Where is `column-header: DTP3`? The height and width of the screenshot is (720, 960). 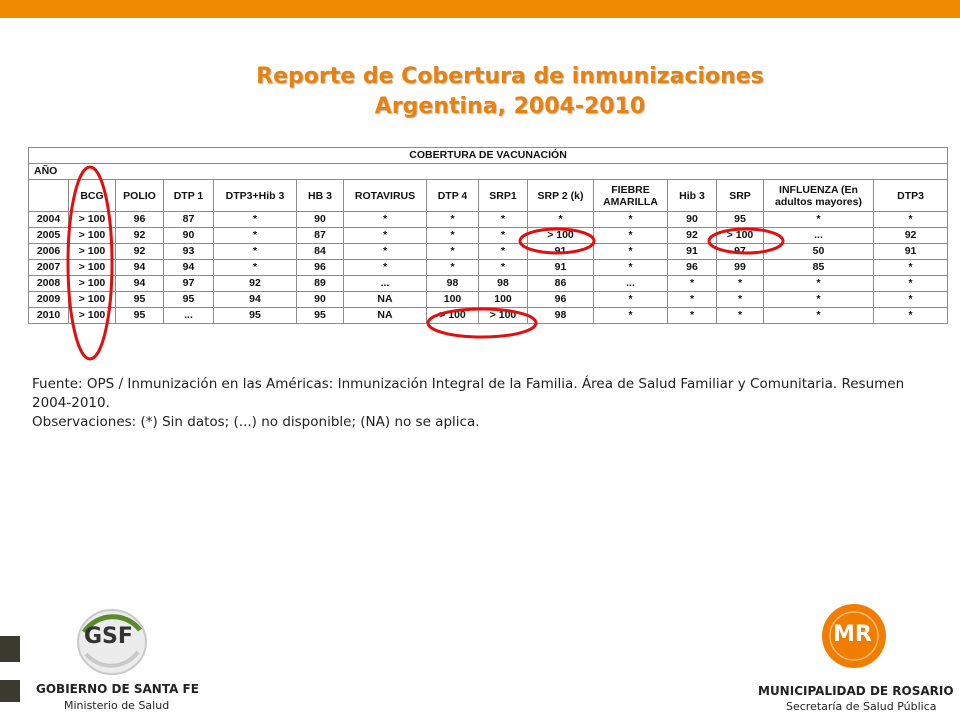 column-header: DTP3 is located at coordinates (910, 195).